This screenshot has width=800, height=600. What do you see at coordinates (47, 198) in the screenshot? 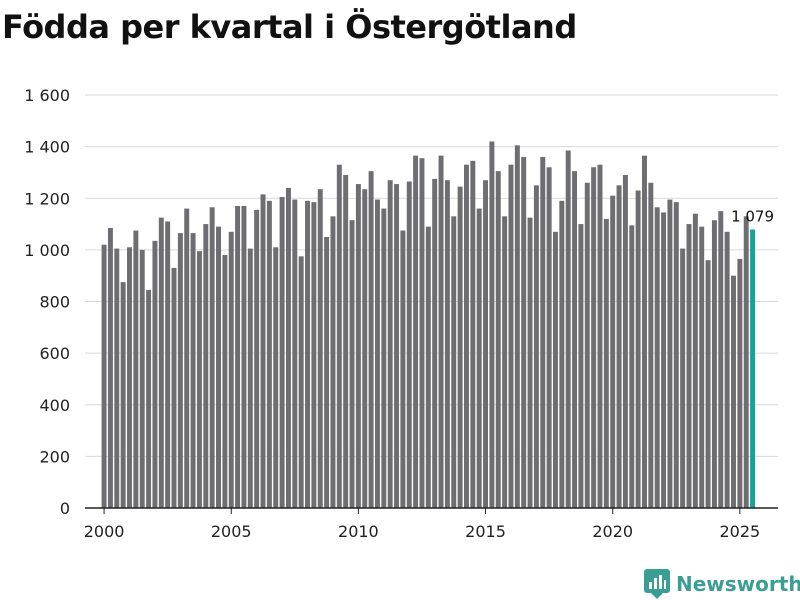
I see `y-tick-label: 1 200` at bounding box center [47, 198].